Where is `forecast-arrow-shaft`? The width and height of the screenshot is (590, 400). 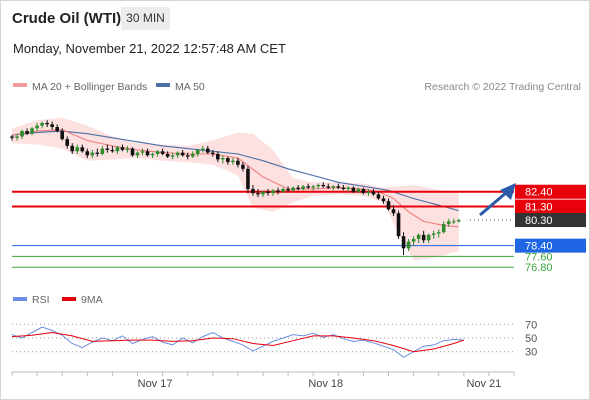
forecast-arrow-shaft is located at coordinates (493, 203).